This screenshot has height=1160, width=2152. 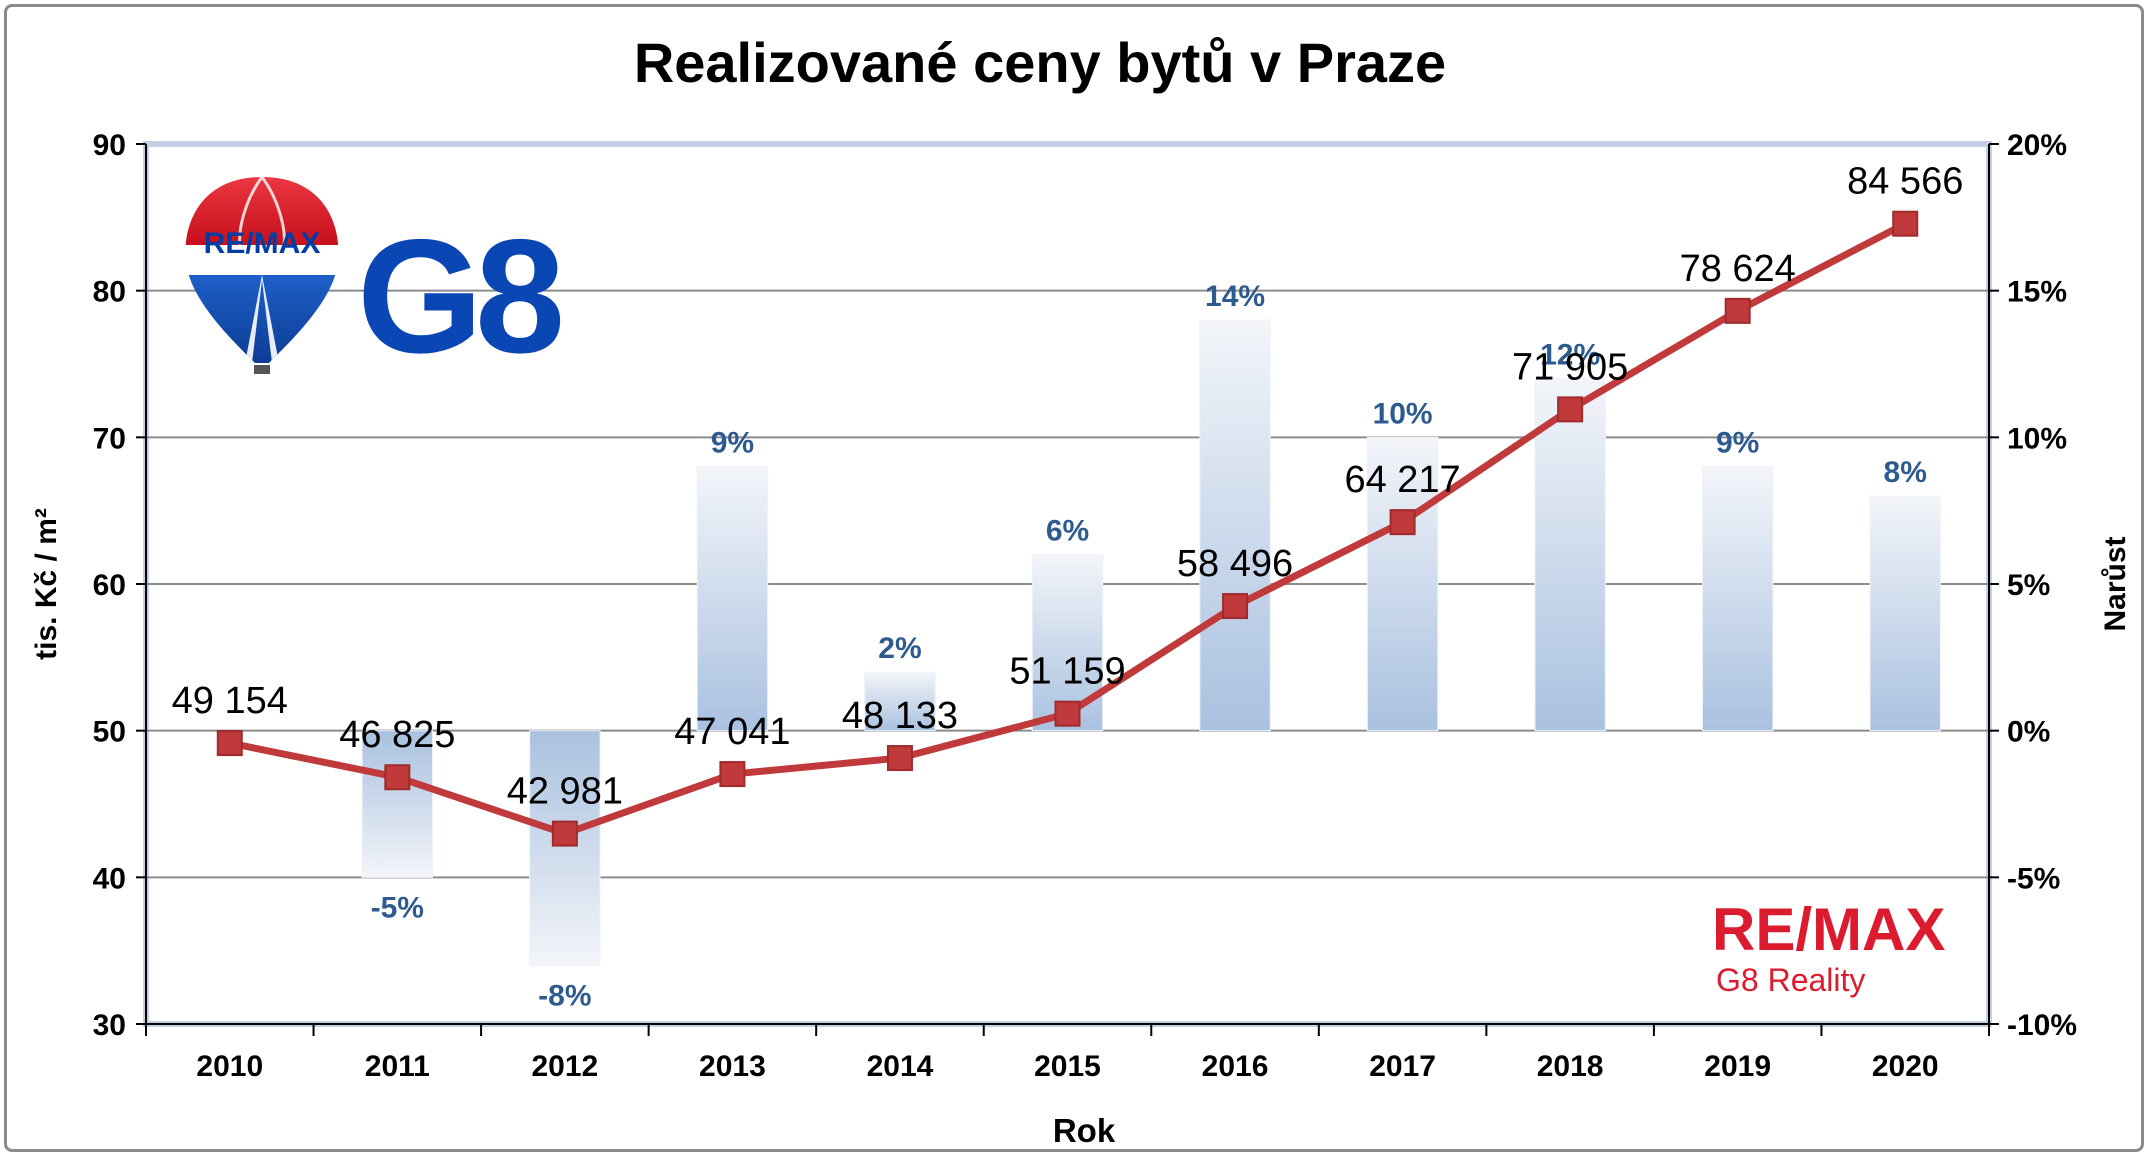 I want to click on price-label: 42 981, so click(x=565, y=792).